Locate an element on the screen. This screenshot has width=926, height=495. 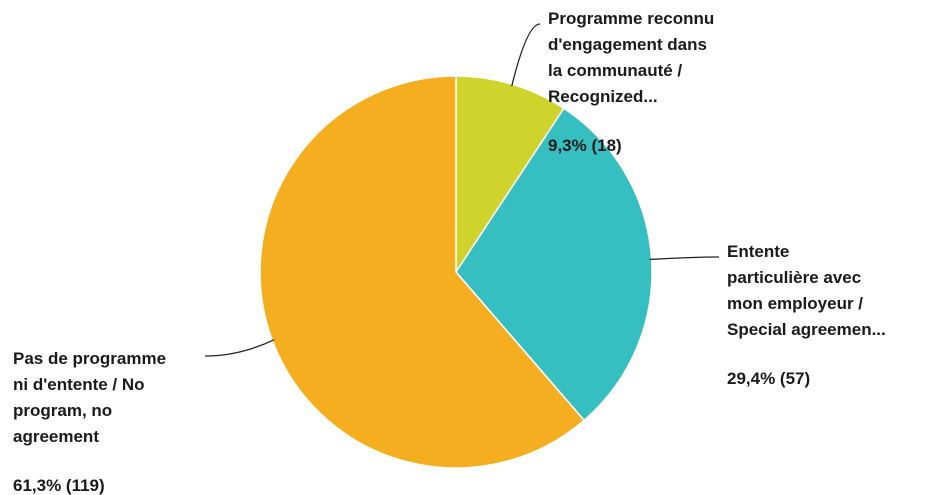
slice-label-recognized-line-1: Programme reconnu is located at coordinates (631, 18).